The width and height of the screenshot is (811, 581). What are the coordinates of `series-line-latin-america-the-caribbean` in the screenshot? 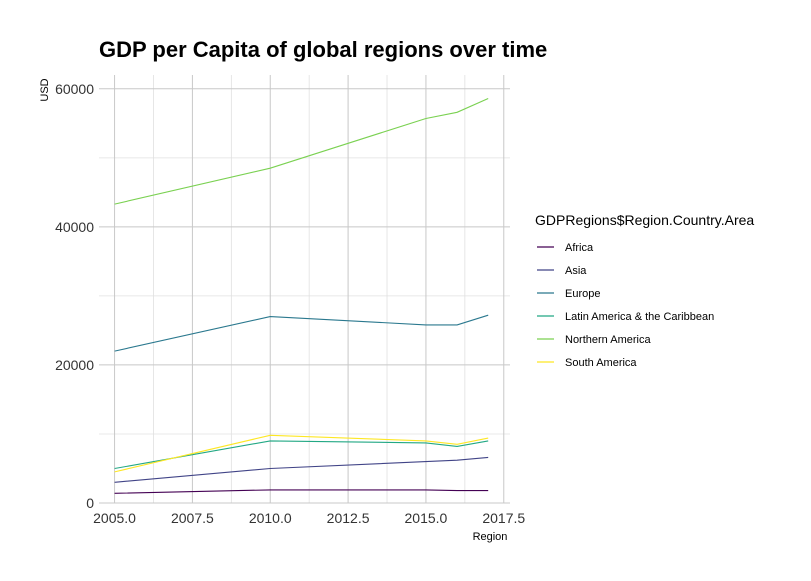 It's located at (301, 455).